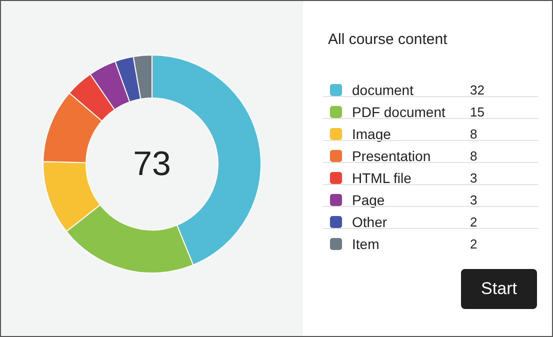 The width and height of the screenshot is (553, 337). I want to click on legend-label: PDF document, so click(399, 112).